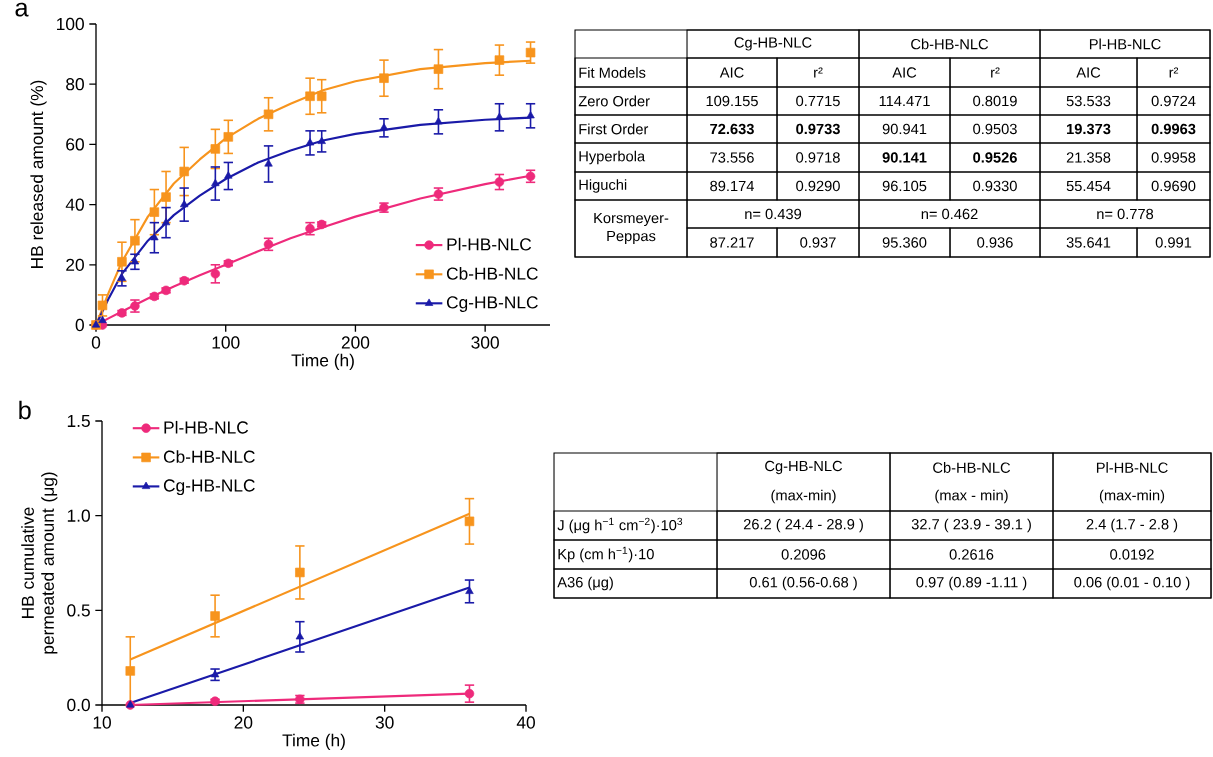 The image size is (1213, 757). What do you see at coordinates (1088, 186) in the screenshot?
I see `text: 55.454` at bounding box center [1088, 186].